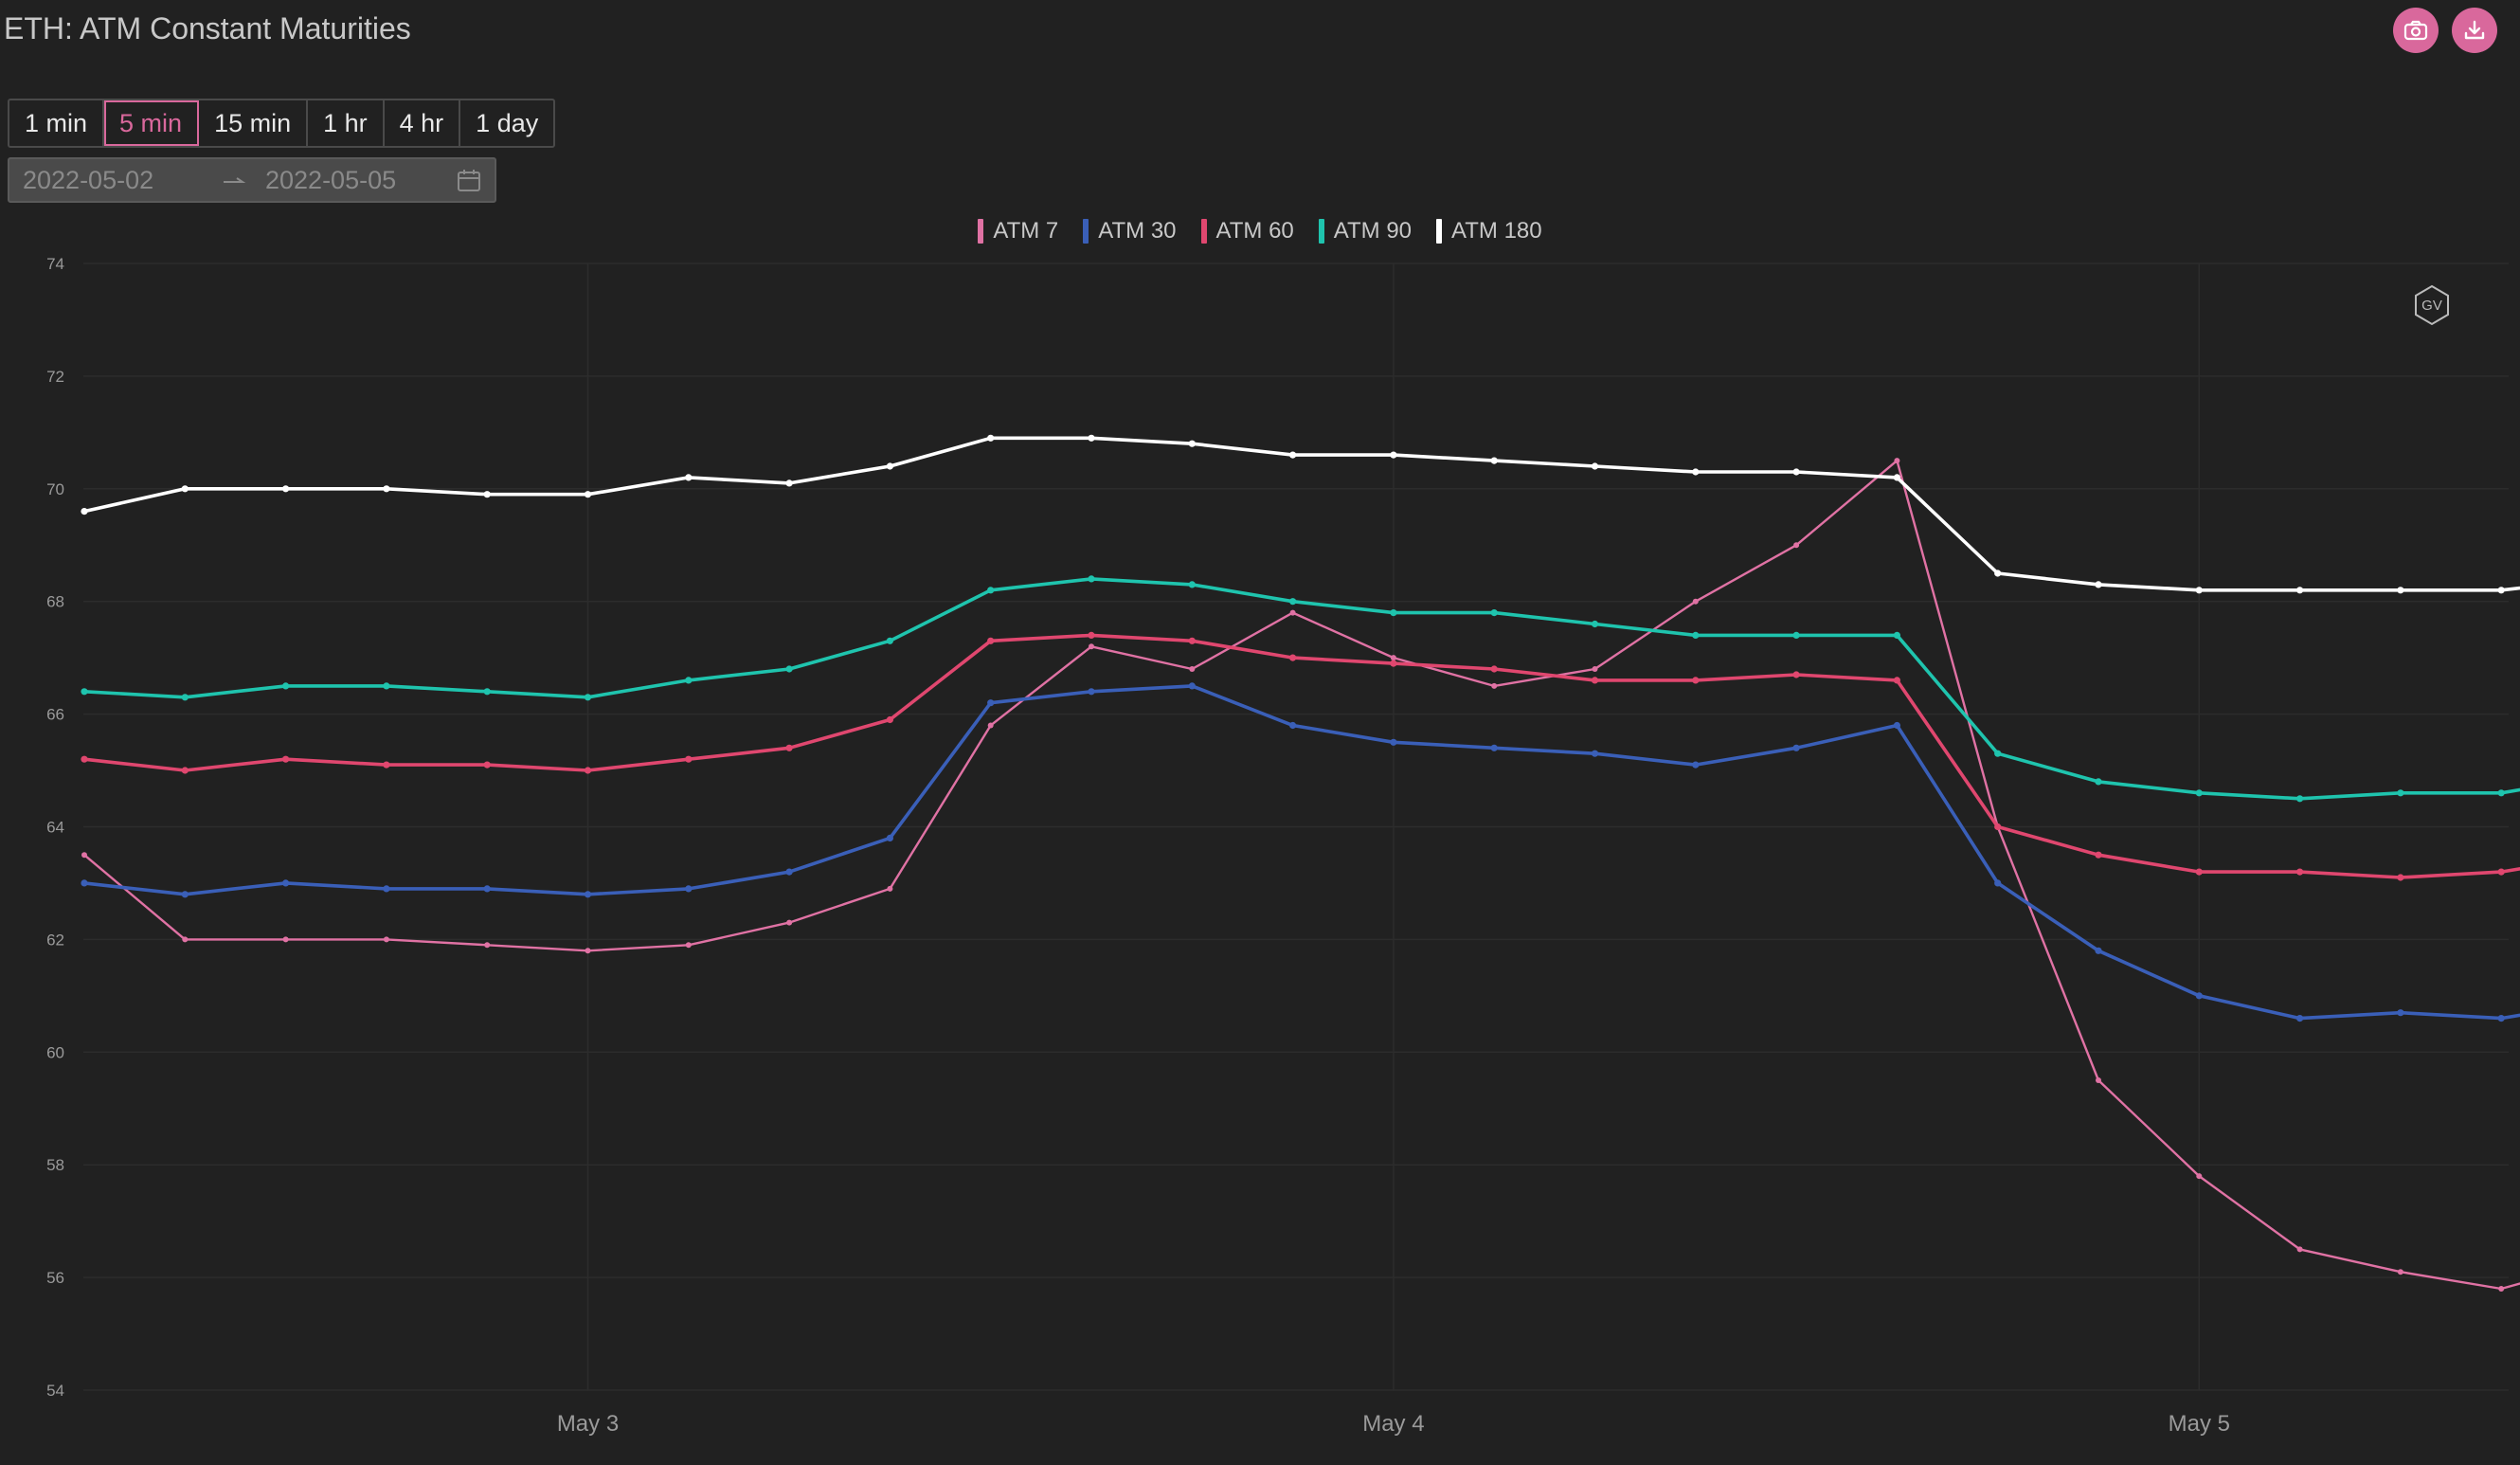  Describe the element at coordinates (331, 179) in the screenshot. I see `date-end-input: 2022-05-05` at that location.